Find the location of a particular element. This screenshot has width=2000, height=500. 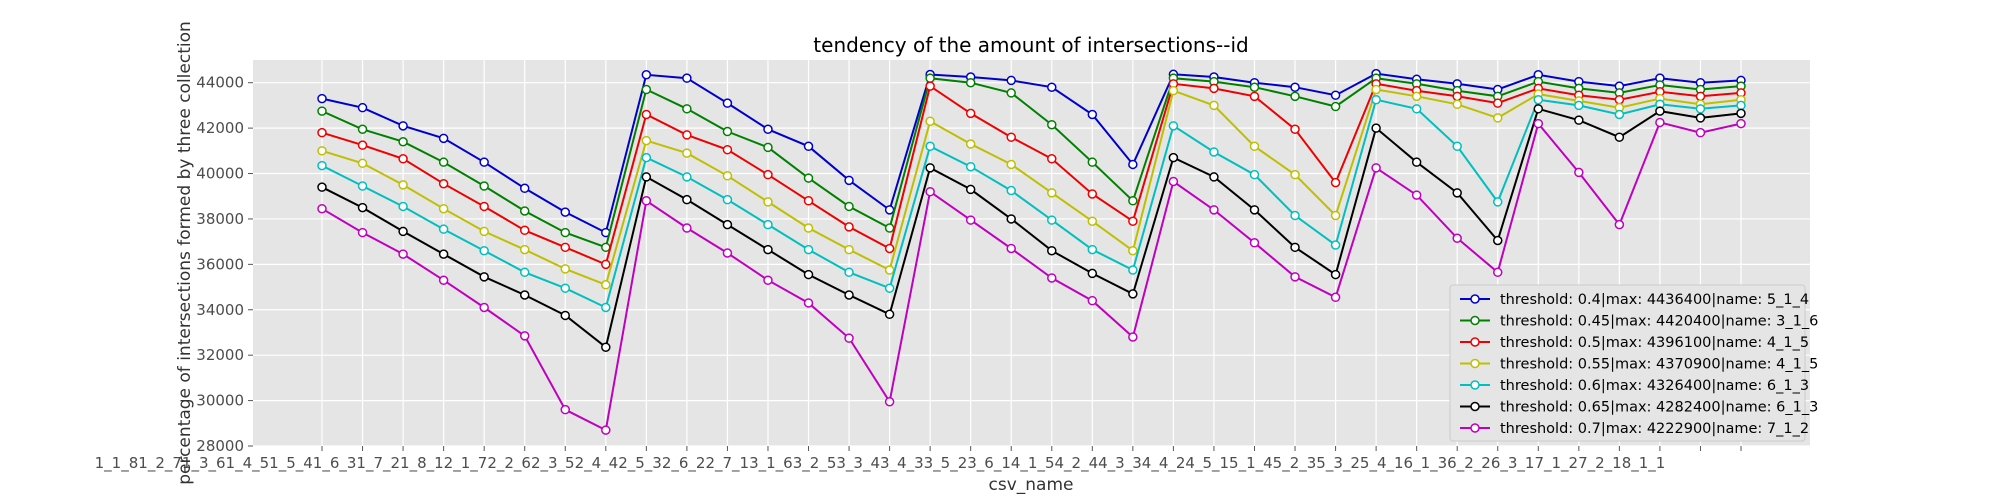

legend-entry: threshold: 0.6|max: 4326400|name: 6_1_3 is located at coordinates (1654, 386).